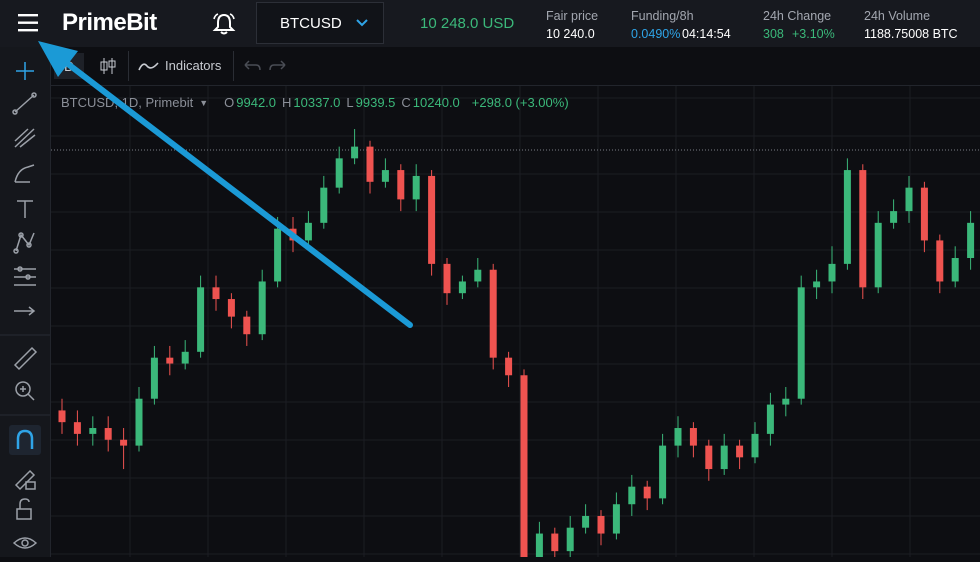 Image resolution: width=980 pixels, height=562 pixels. I want to click on undo-redo, so click(265, 66).